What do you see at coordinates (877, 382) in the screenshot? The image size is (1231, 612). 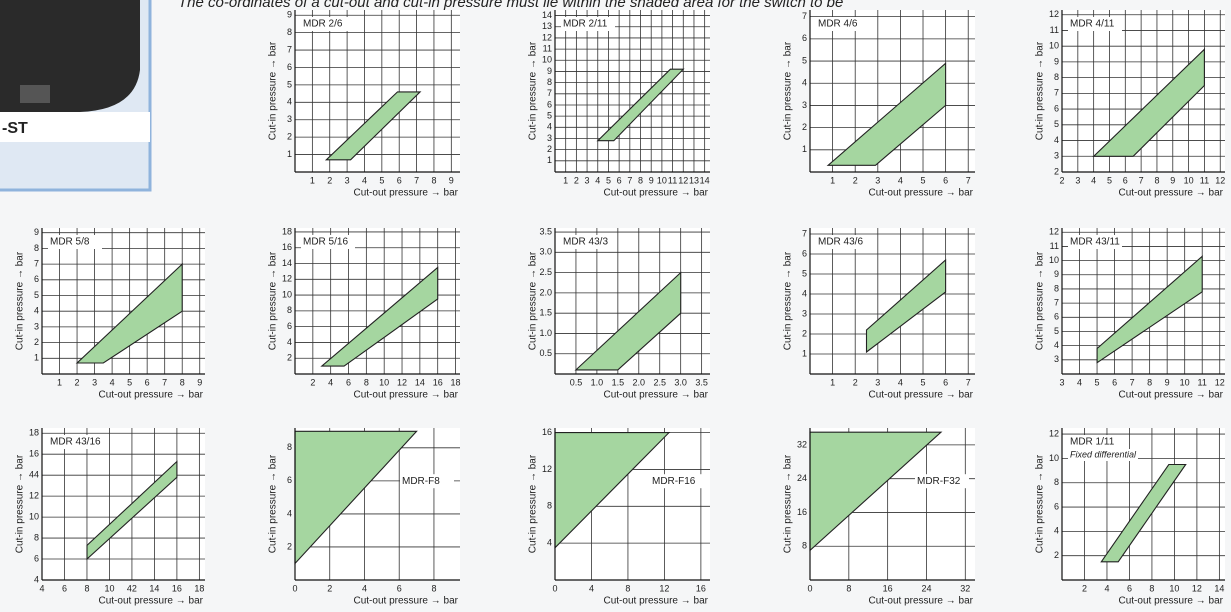 I see `x-tick-label: 3` at bounding box center [877, 382].